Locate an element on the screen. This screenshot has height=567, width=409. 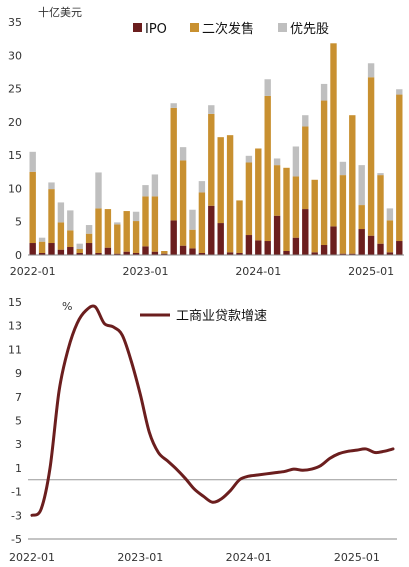
y-tick-label: 9 is located at coordinates (18, 373).